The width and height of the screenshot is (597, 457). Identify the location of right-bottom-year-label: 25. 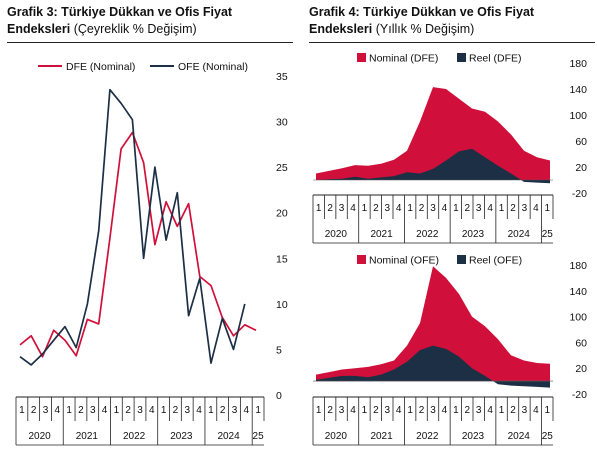
(548, 436).